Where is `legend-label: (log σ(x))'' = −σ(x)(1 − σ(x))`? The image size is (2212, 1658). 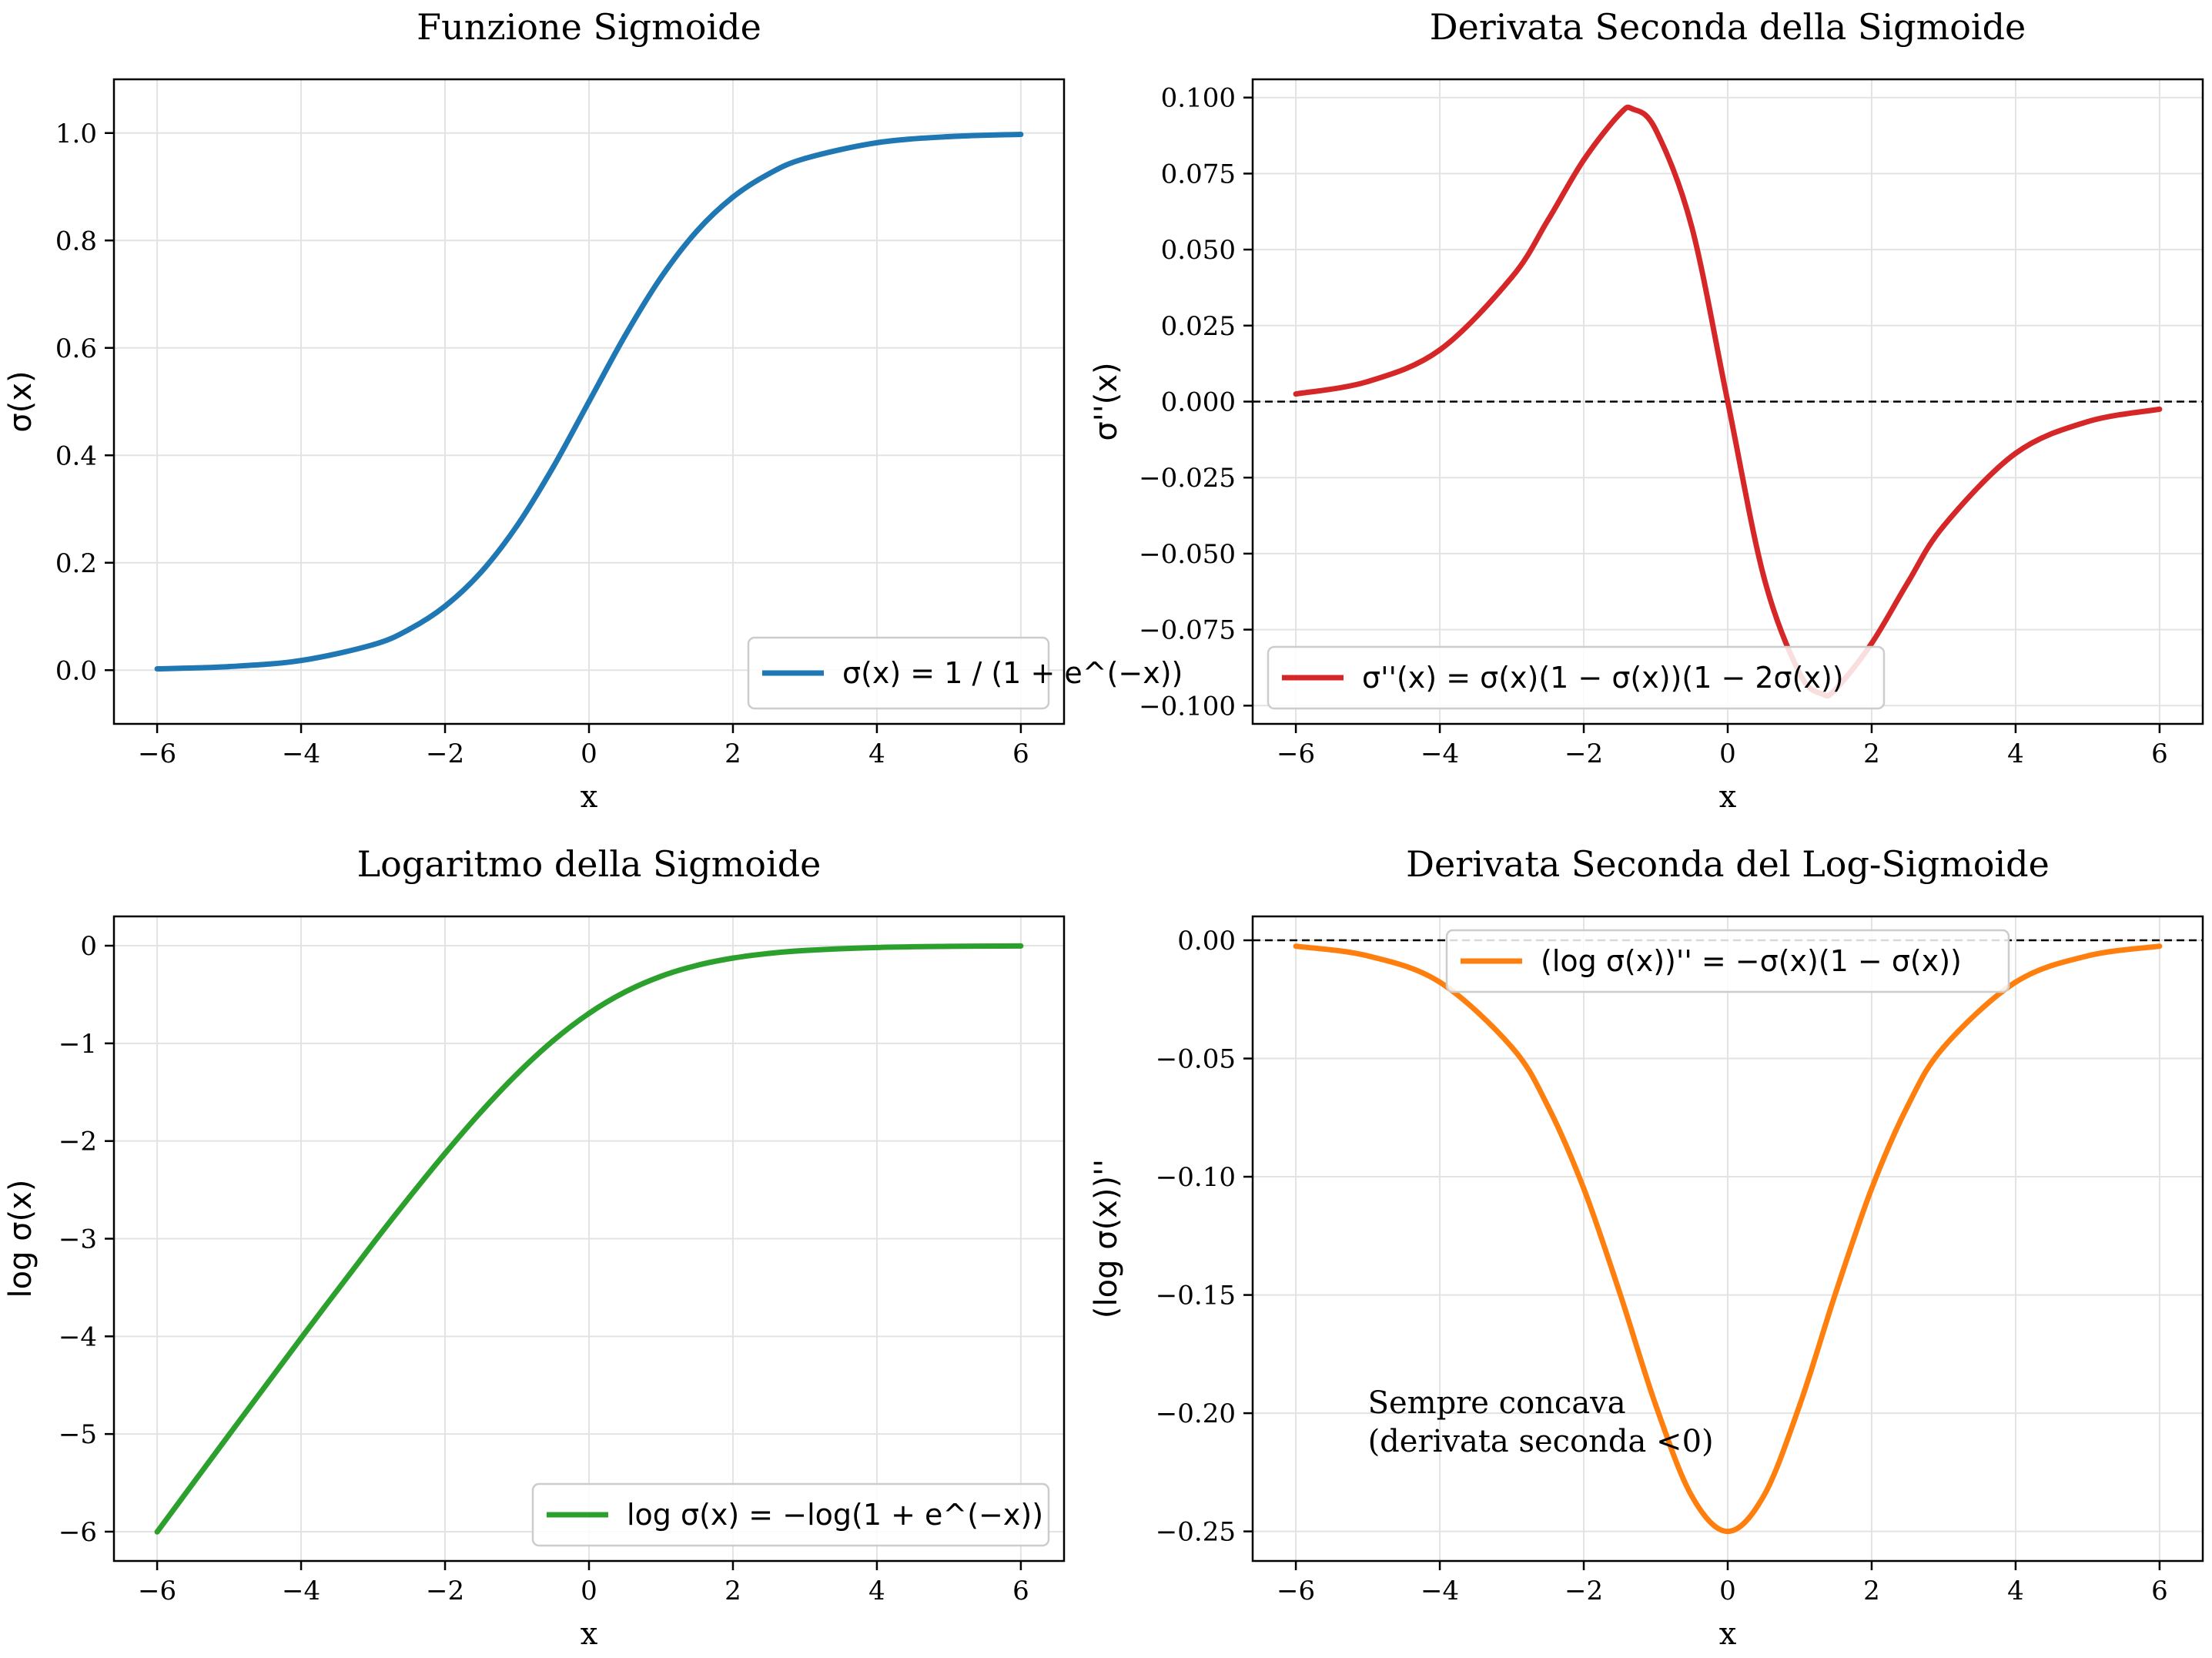 legend-label: (log σ(x))'' = −σ(x)(1 − σ(x)) is located at coordinates (1751, 961).